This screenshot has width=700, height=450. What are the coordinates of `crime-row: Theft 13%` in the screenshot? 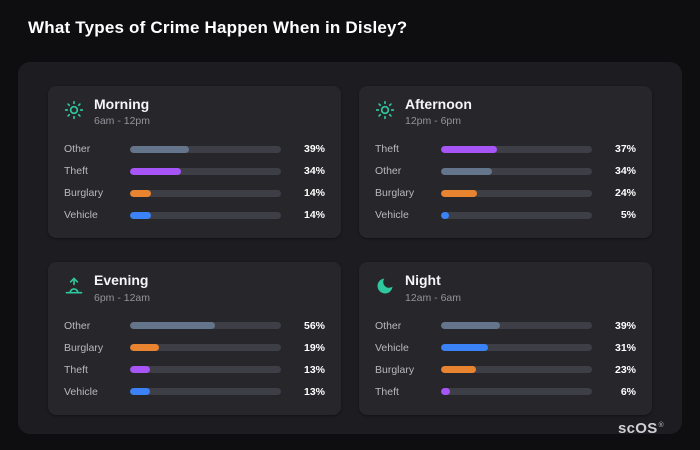 It's located at (194, 370).